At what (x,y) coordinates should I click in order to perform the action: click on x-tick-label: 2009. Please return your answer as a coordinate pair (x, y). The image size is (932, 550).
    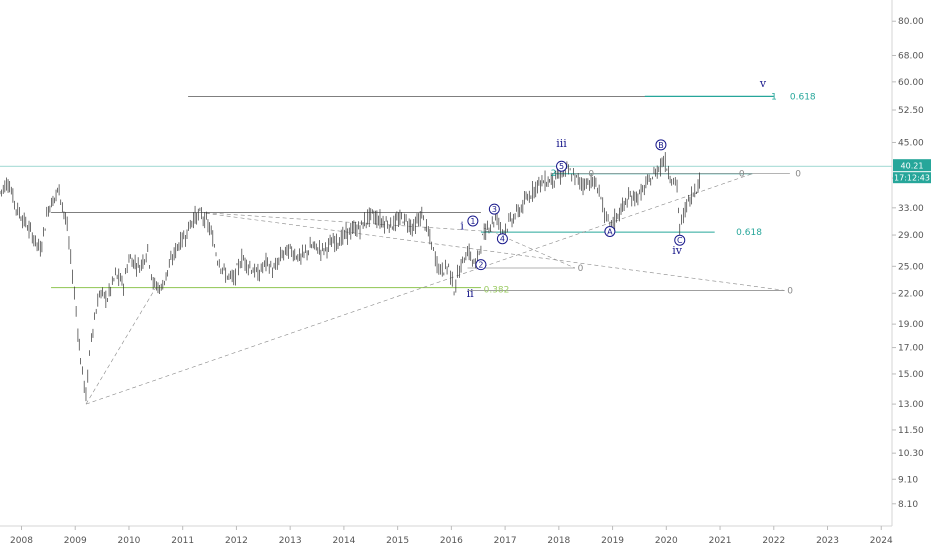
    Looking at the image, I should click on (75, 541).